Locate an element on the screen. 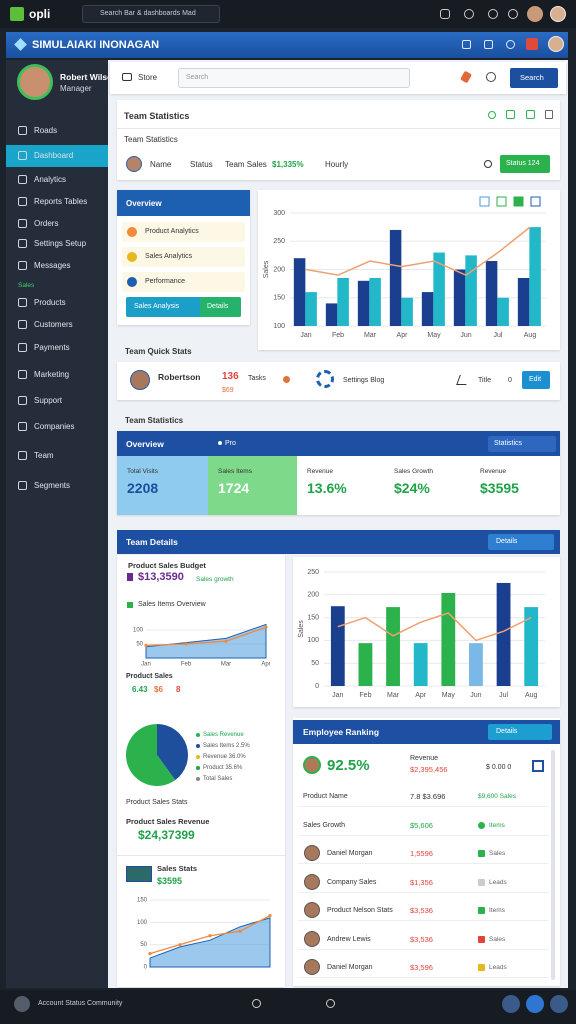  toolbar-button is located at coordinates (534, 78).